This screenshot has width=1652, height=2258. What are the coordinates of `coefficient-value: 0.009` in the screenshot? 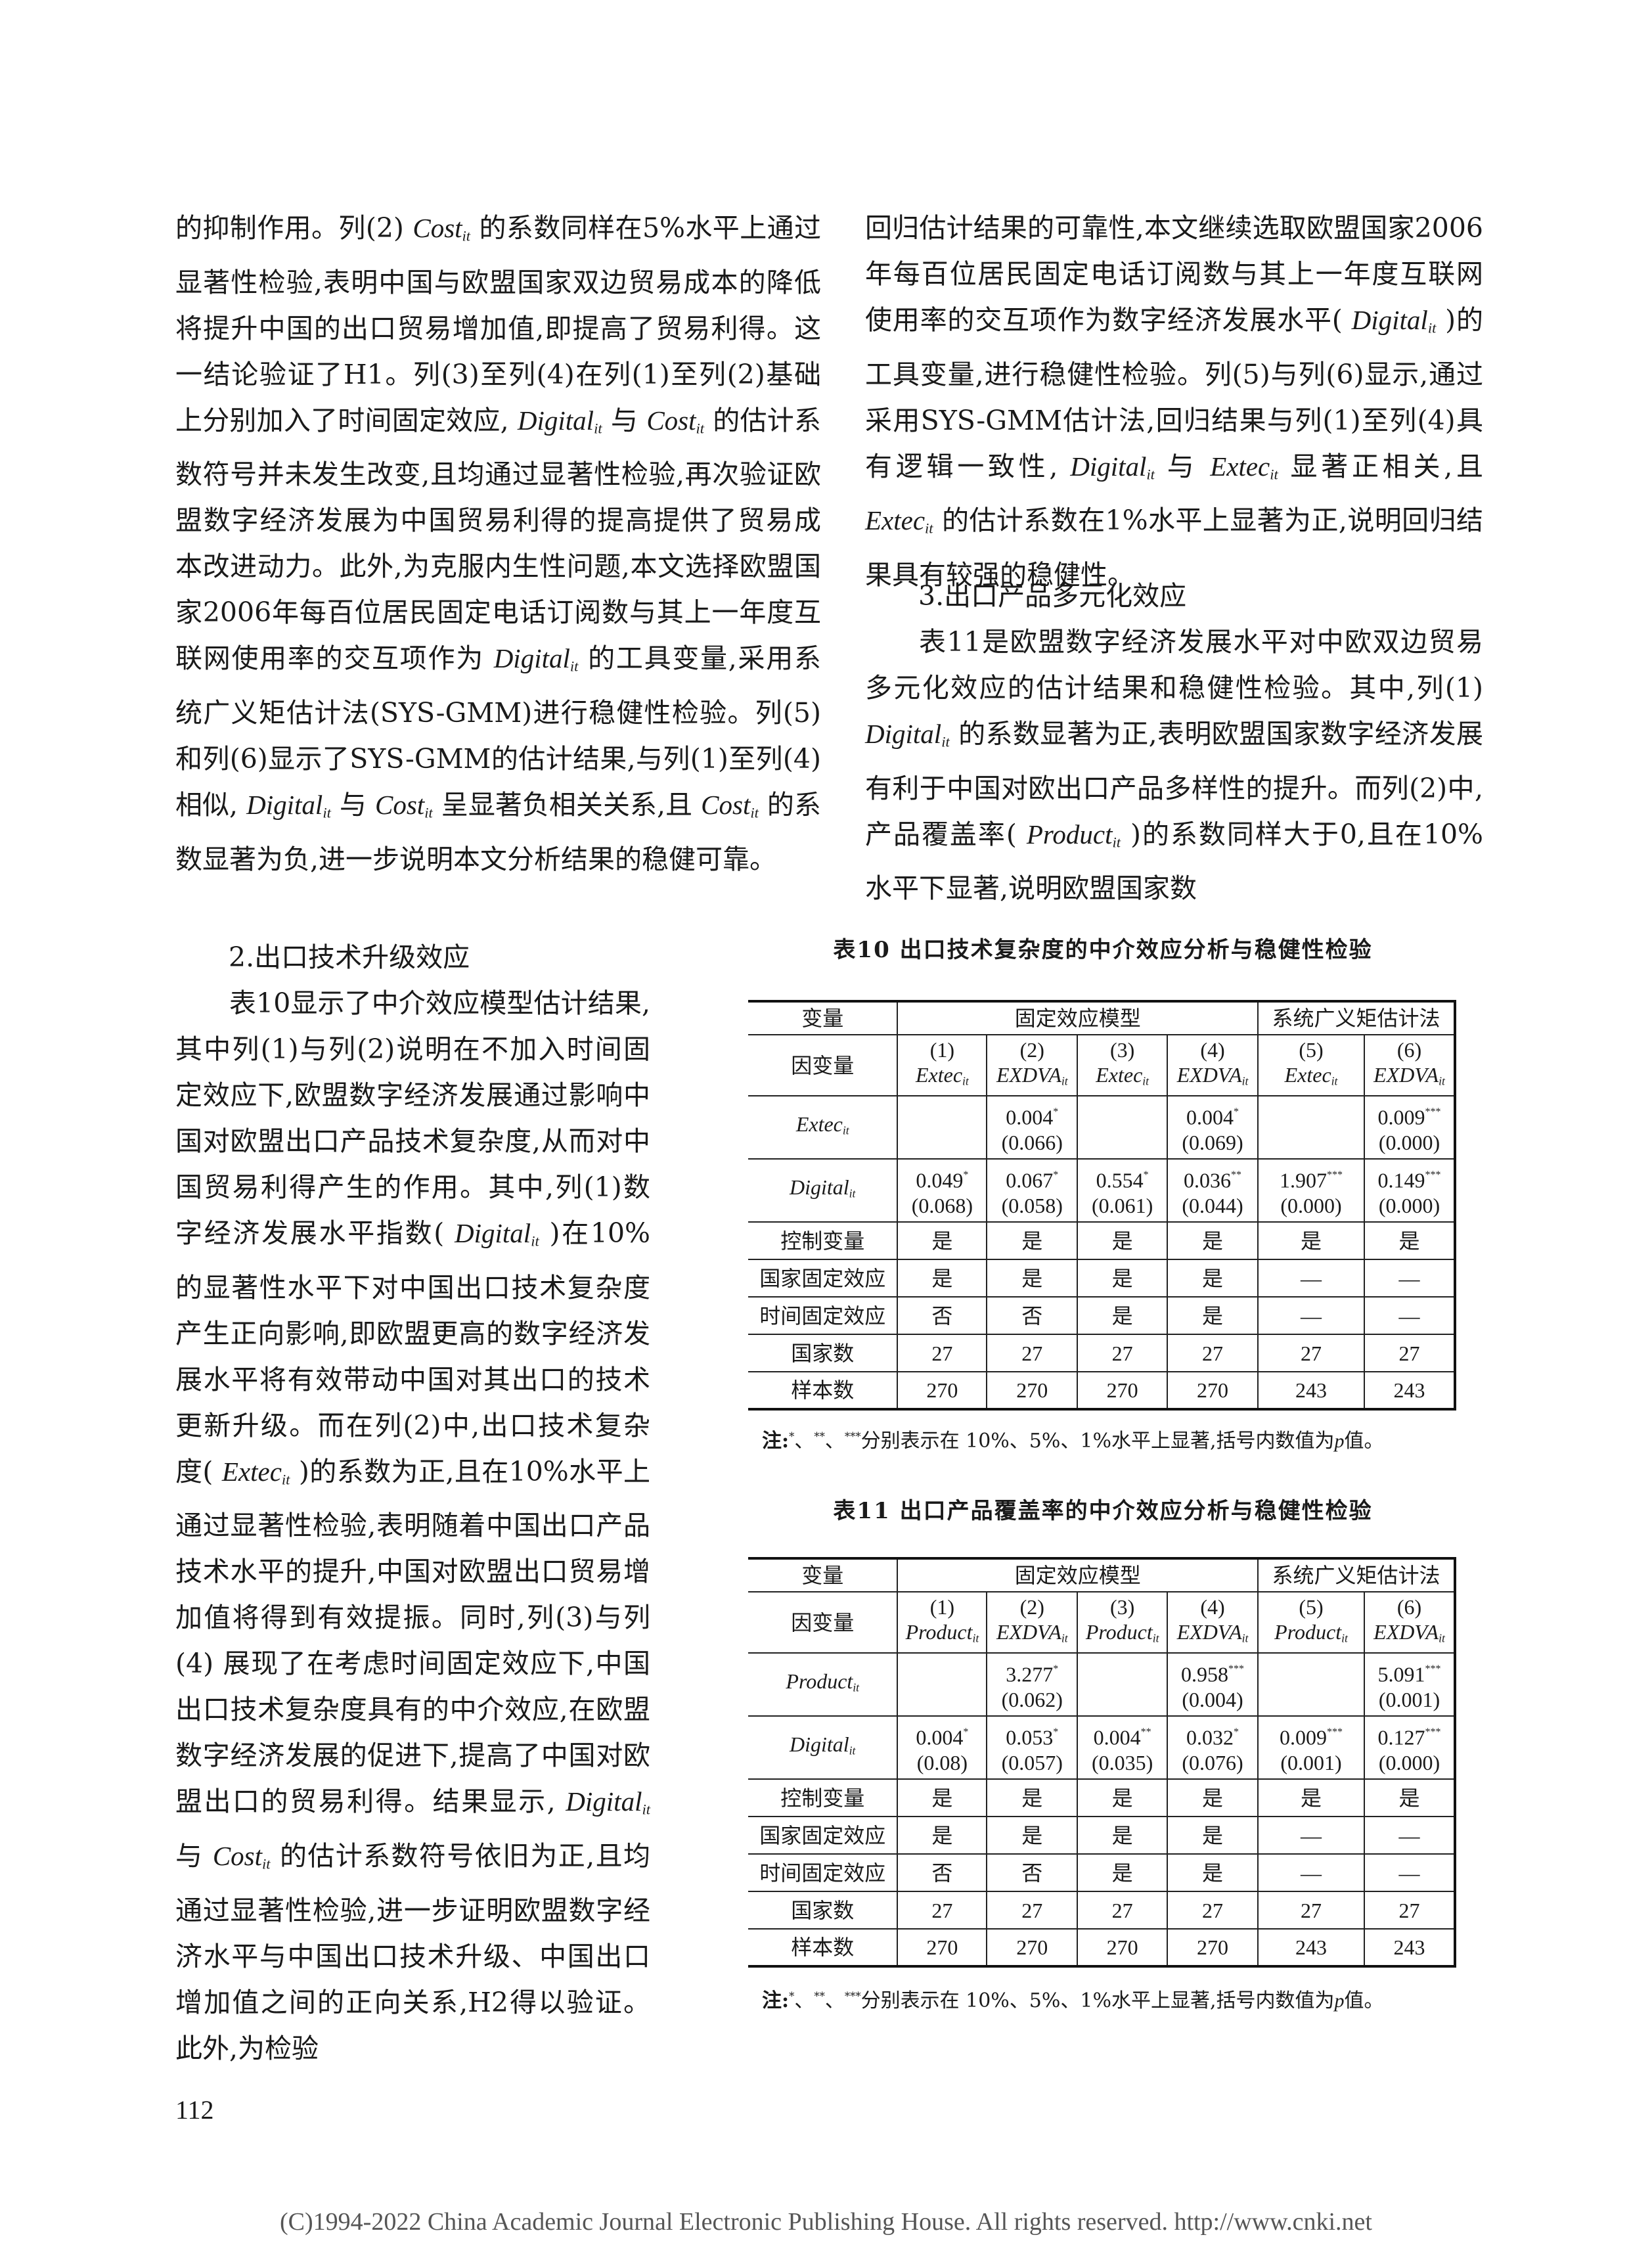 It's located at (1304, 1737).